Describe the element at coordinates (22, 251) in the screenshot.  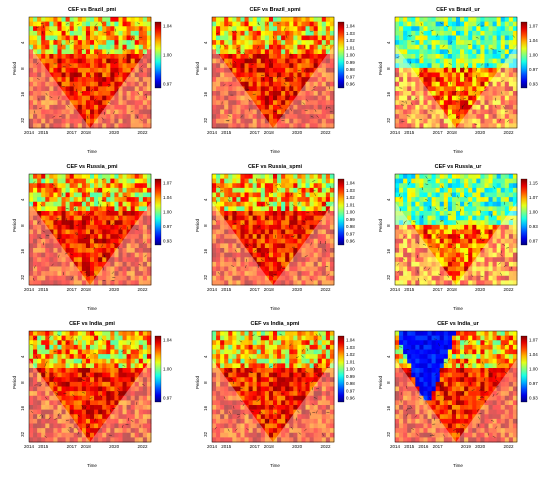
I see `y-tick-label: 16` at that location.